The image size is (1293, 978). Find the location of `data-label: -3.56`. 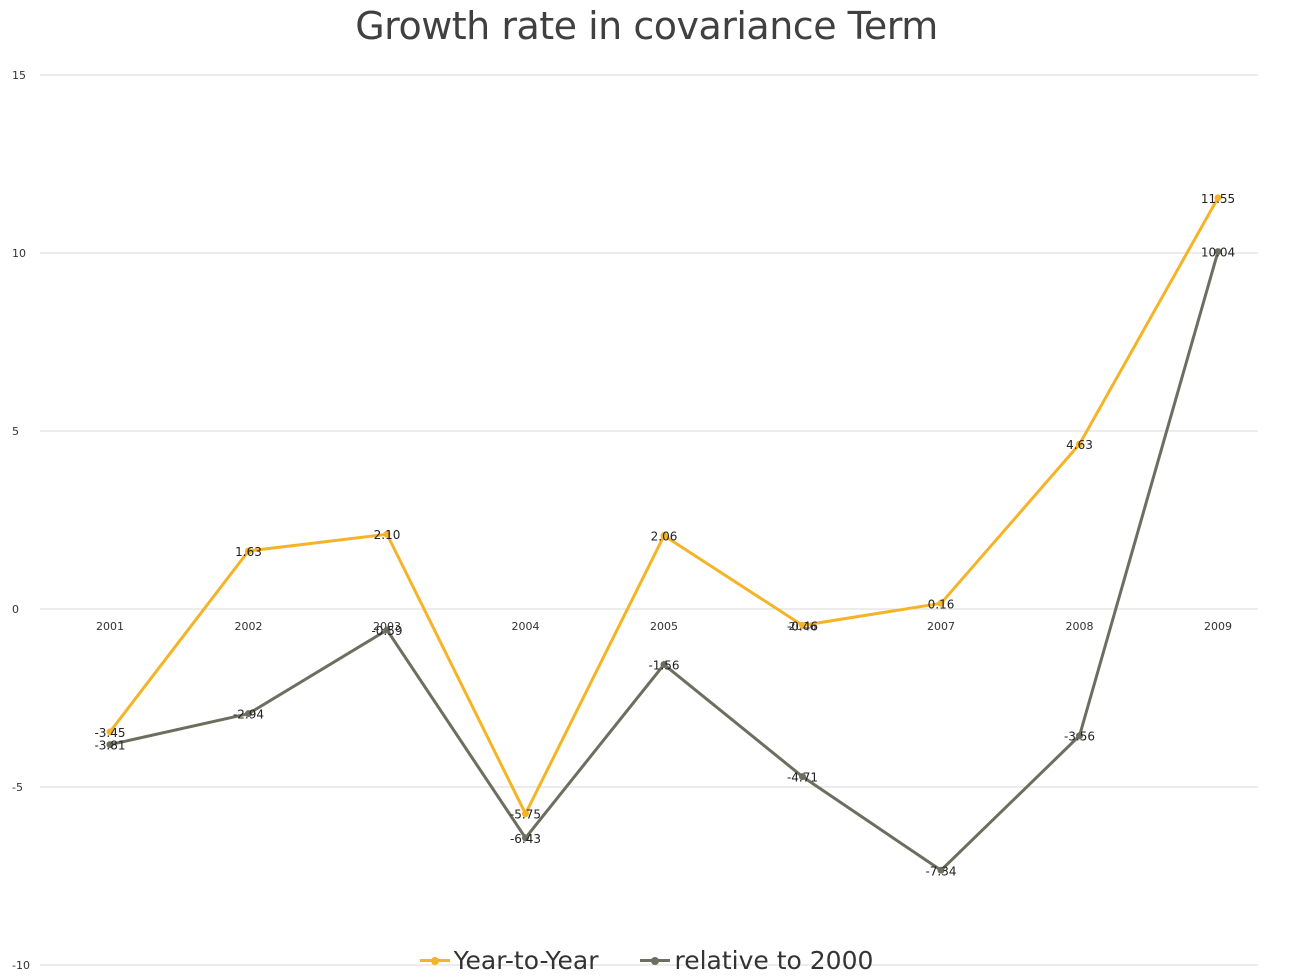

data-label: -3.56 is located at coordinates (1079, 737).